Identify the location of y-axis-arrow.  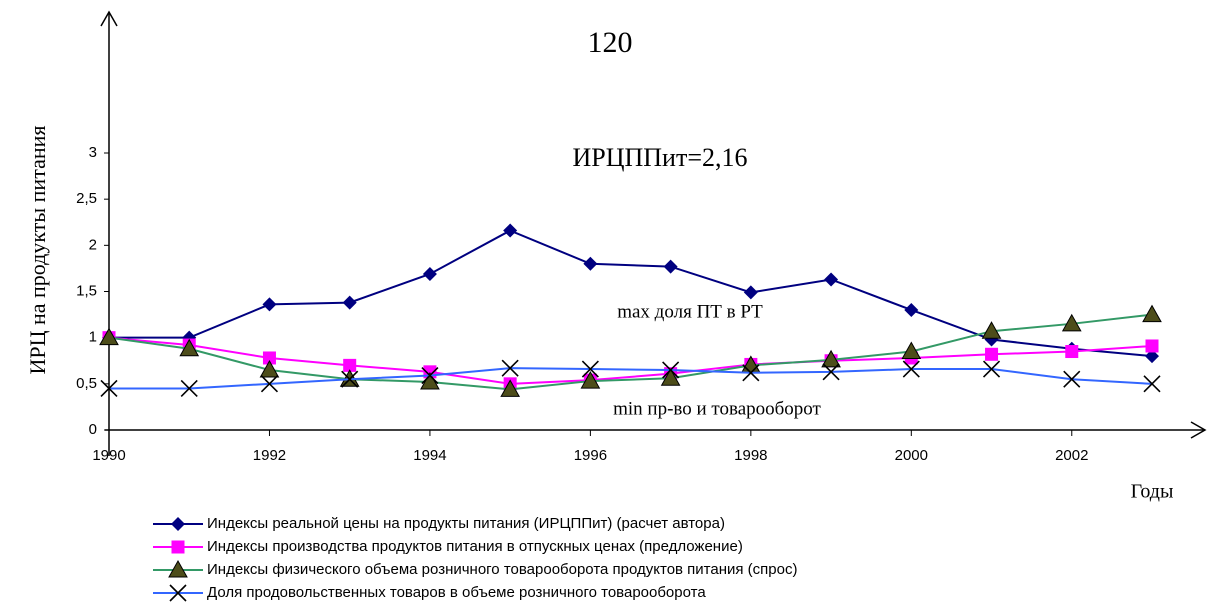
(109, 18).